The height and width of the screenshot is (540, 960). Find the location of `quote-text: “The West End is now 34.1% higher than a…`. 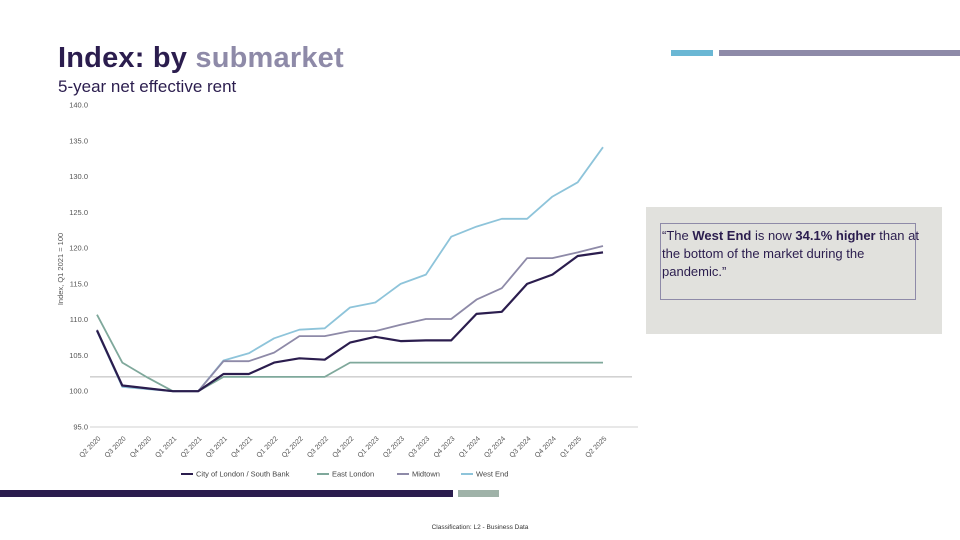

quote-text: “The West End is now 34.1% higher than a… is located at coordinates (797, 254).